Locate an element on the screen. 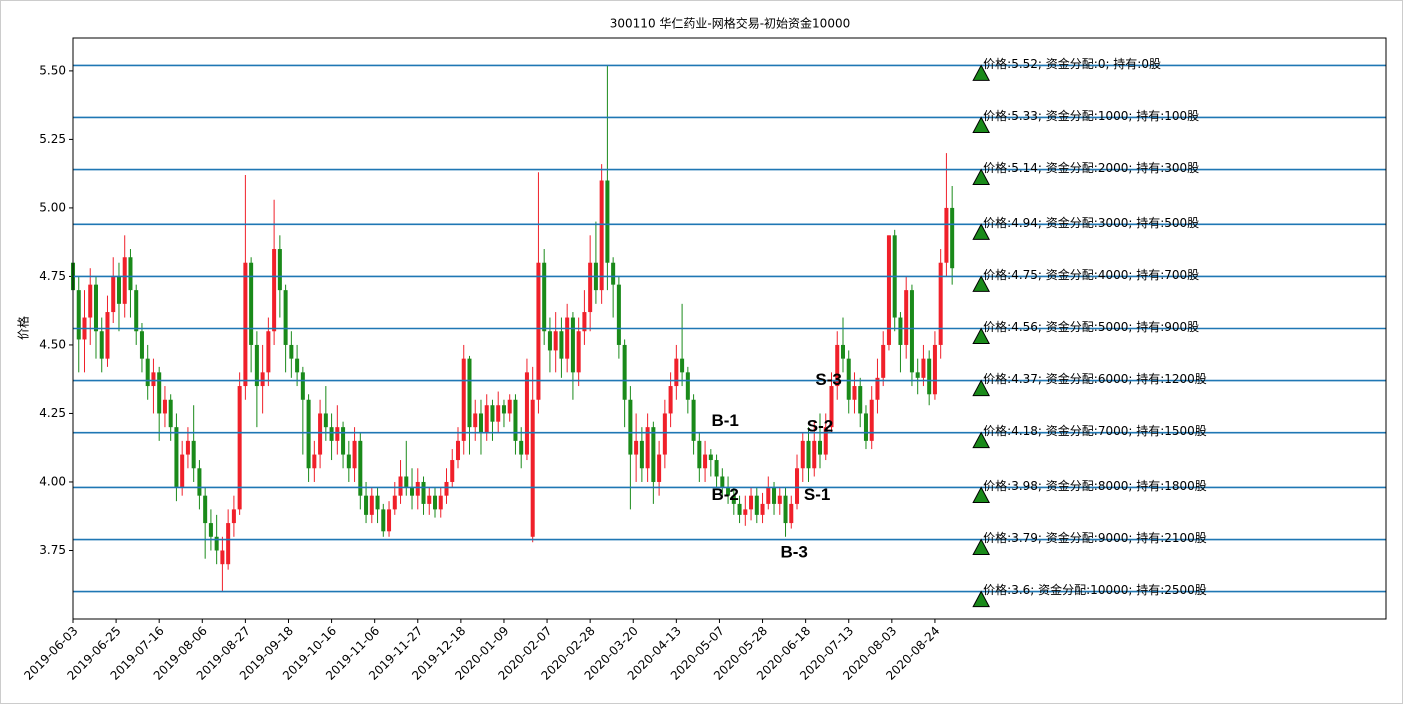 The width and height of the screenshot is (1404, 705). chart-title: 300110 华仁药业-网格交易-初始资金10000 is located at coordinates (730, 23).